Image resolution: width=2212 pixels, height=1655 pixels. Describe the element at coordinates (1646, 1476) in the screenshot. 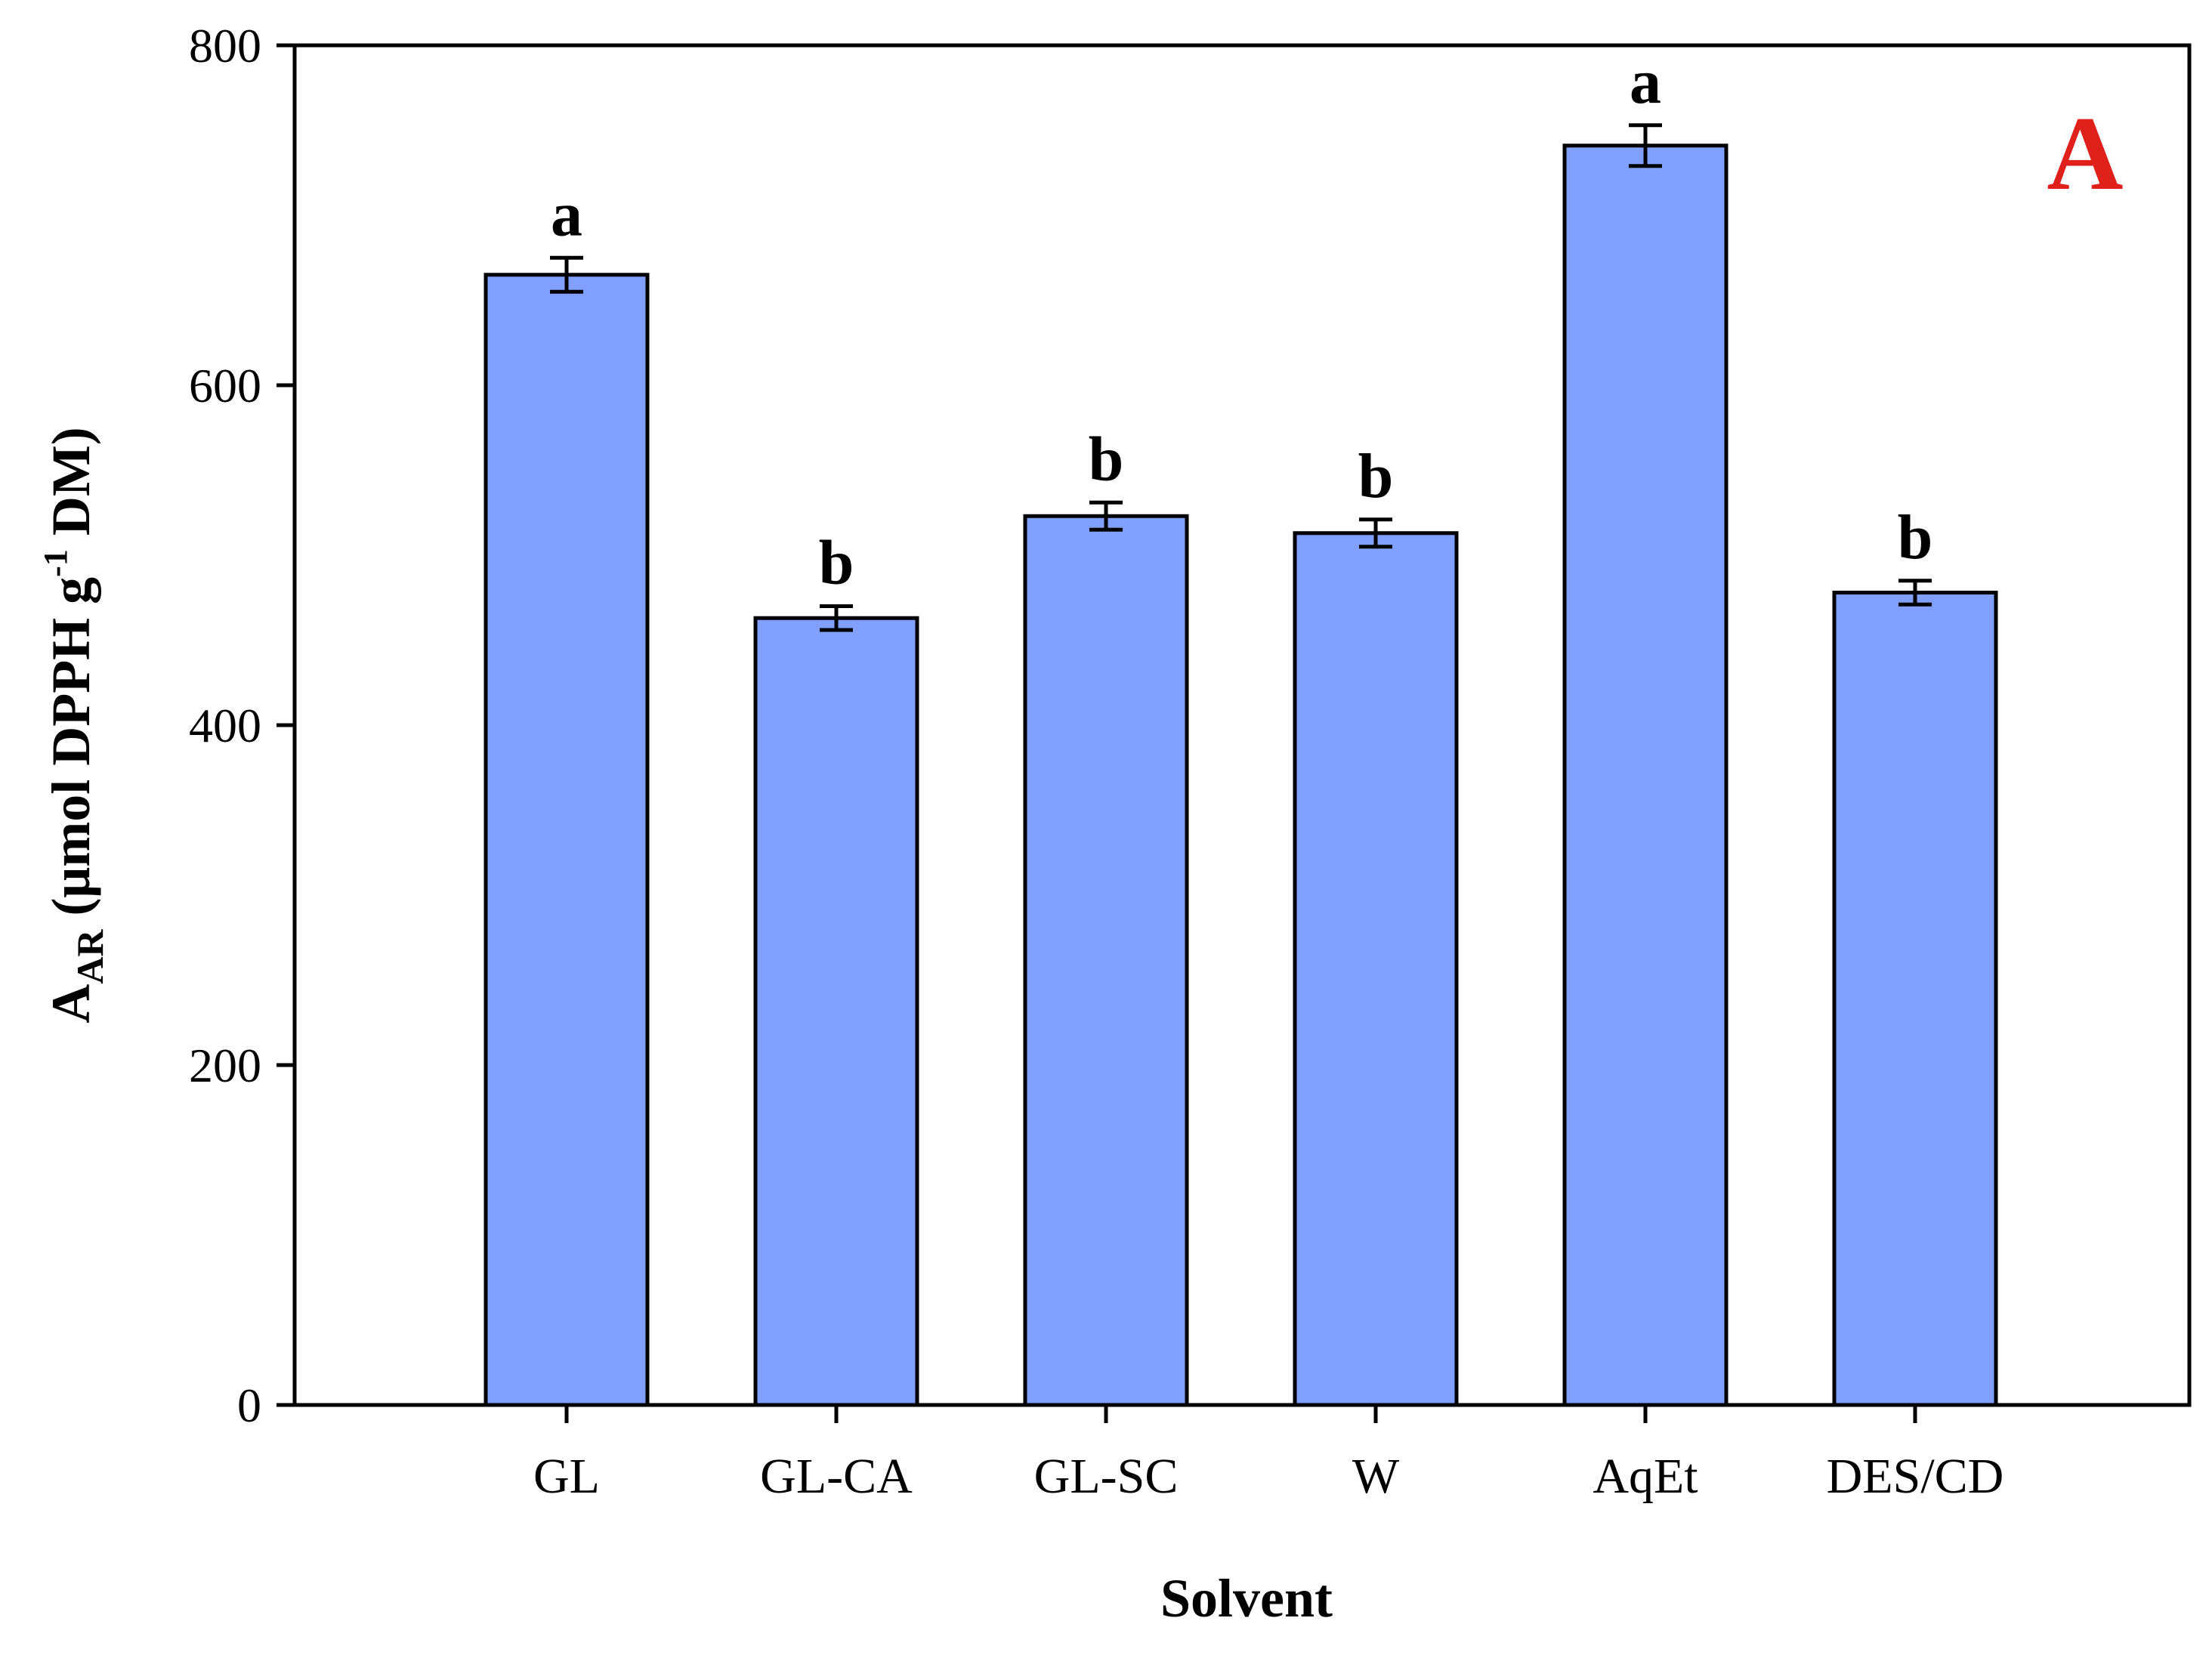

I see `x-tick-label: AqEt` at that location.